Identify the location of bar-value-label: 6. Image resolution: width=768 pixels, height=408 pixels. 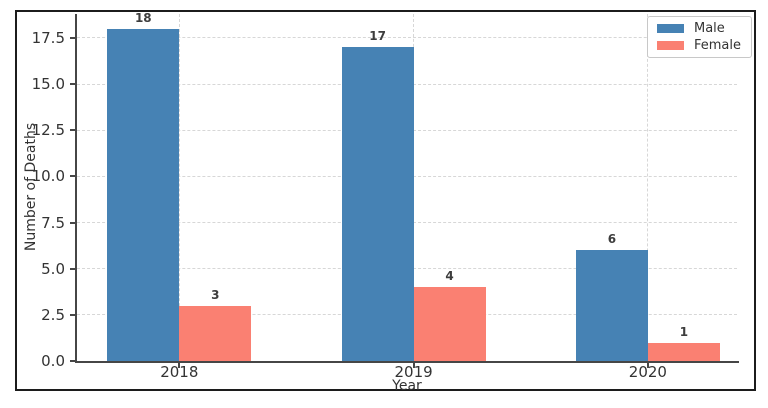
(612, 239).